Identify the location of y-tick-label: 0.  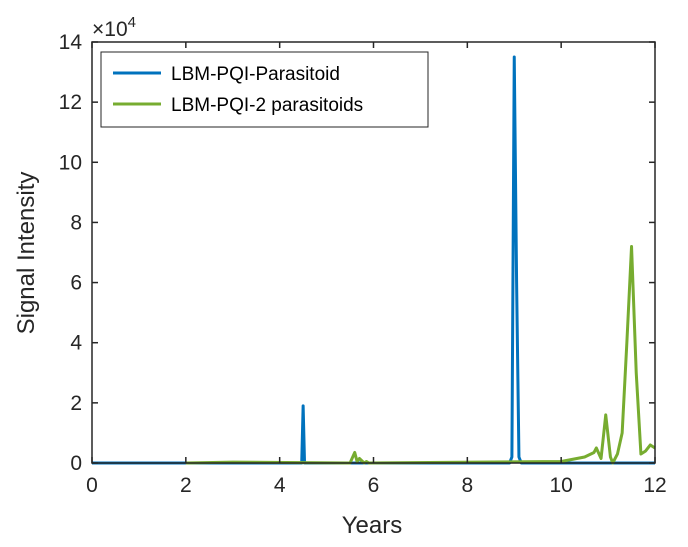
(76, 463).